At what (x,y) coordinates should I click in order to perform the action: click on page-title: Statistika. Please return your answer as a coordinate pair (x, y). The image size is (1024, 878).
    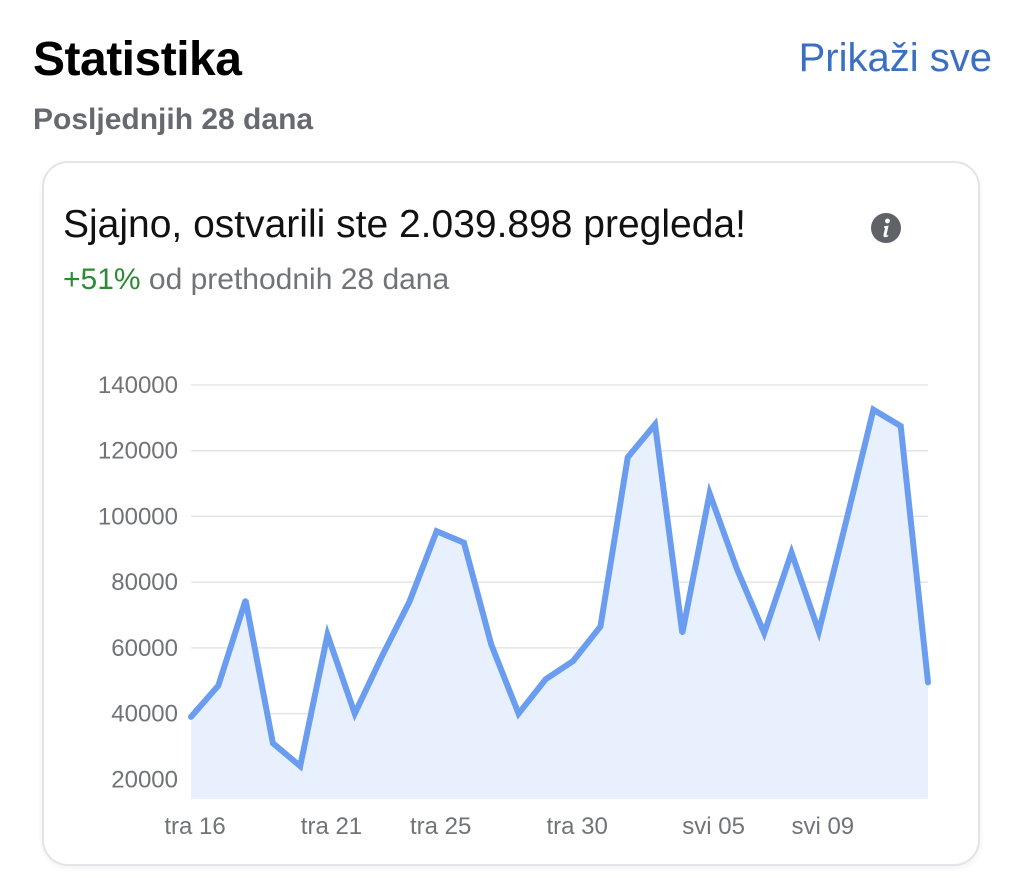
    Looking at the image, I should click on (137, 59).